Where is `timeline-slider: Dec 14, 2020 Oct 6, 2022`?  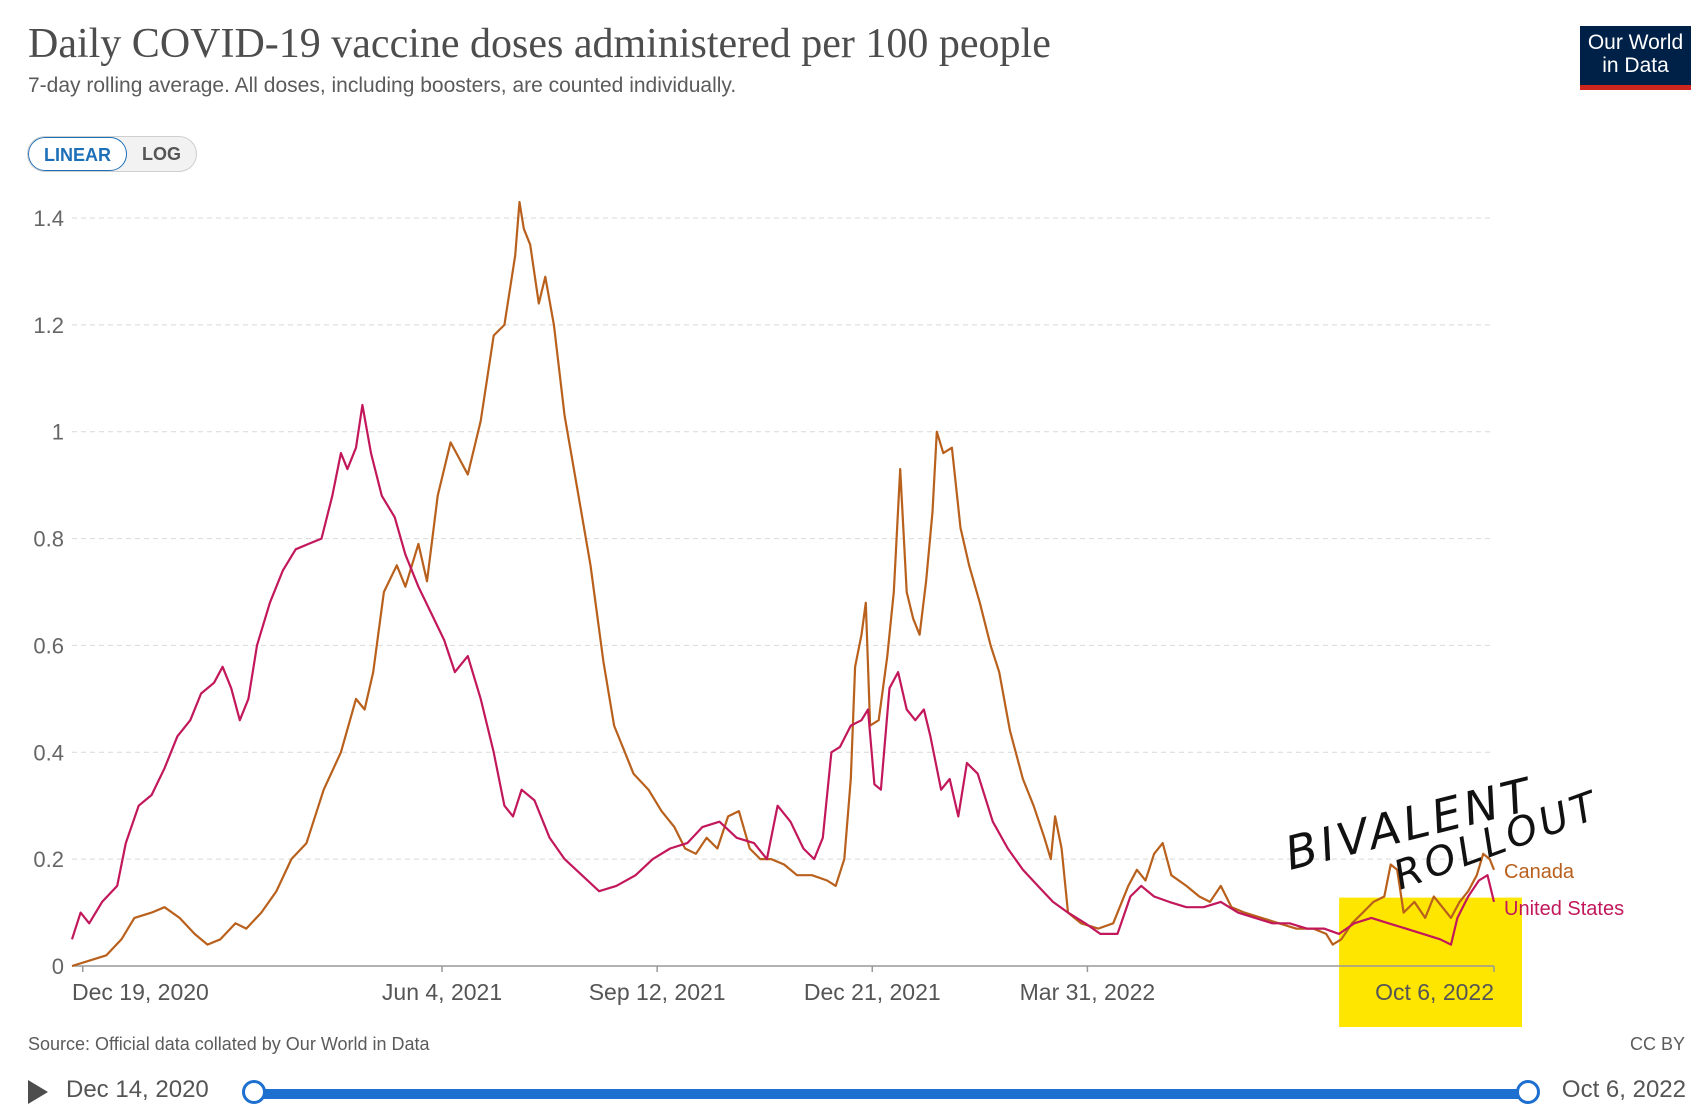
timeline-slider: Dec 14, 2020 Oct 6, 2022 is located at coordinates (859, 1092).